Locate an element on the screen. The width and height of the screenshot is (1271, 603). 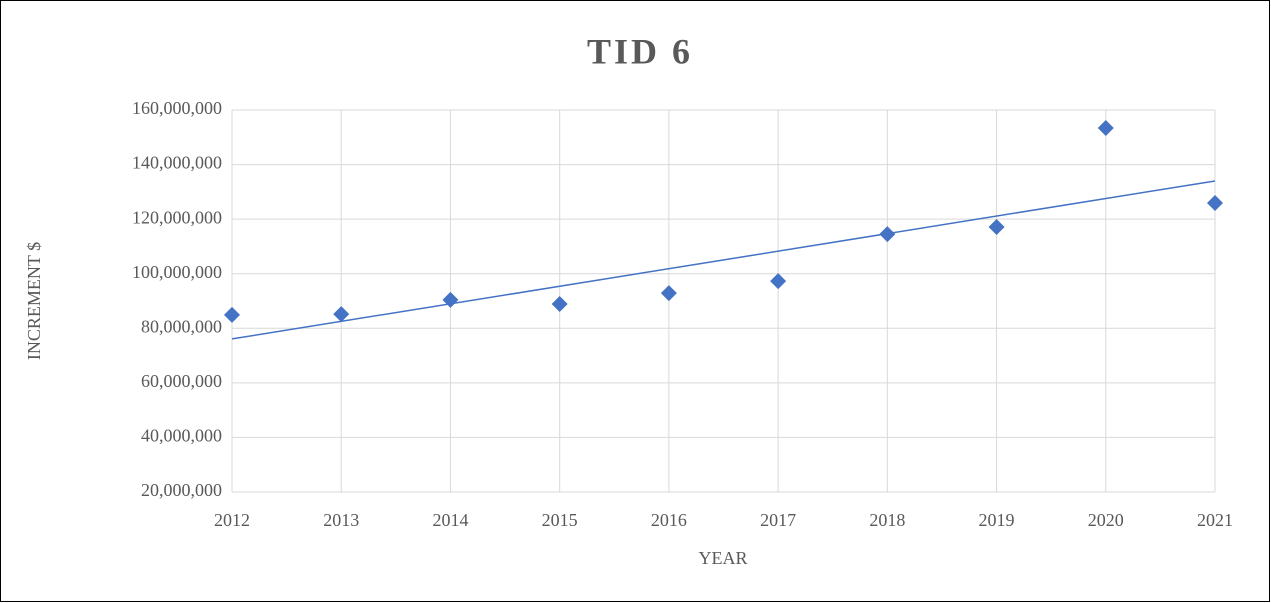
y-tick-label: 60,000,000 is located at coordinates (181, 381).